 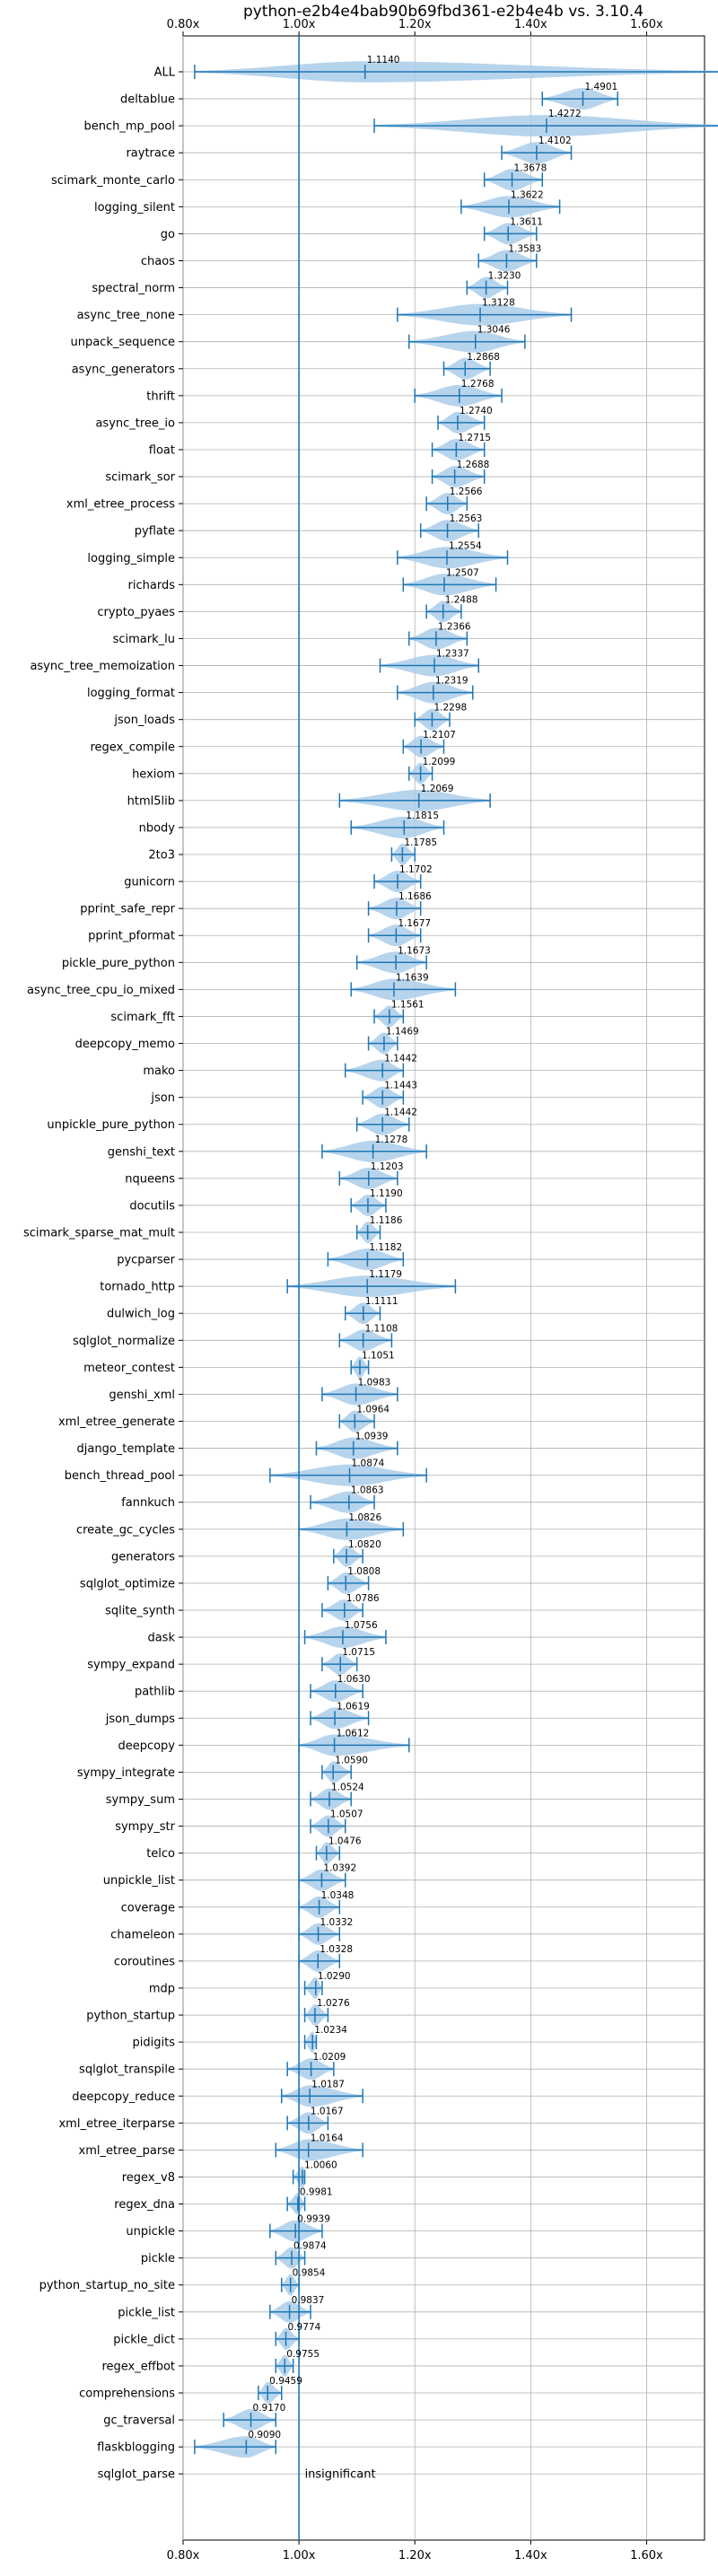 What do you see at coordinates (162, 1098) in the screenshot?
I see `y-tick-label: json` at bounding box center [162, 1098].